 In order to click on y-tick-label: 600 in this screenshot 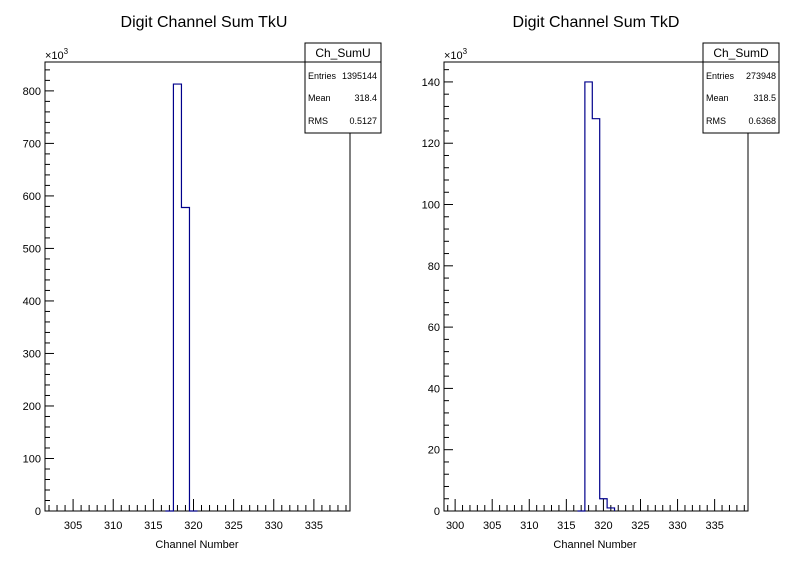, I will do `click(32, 197)`.